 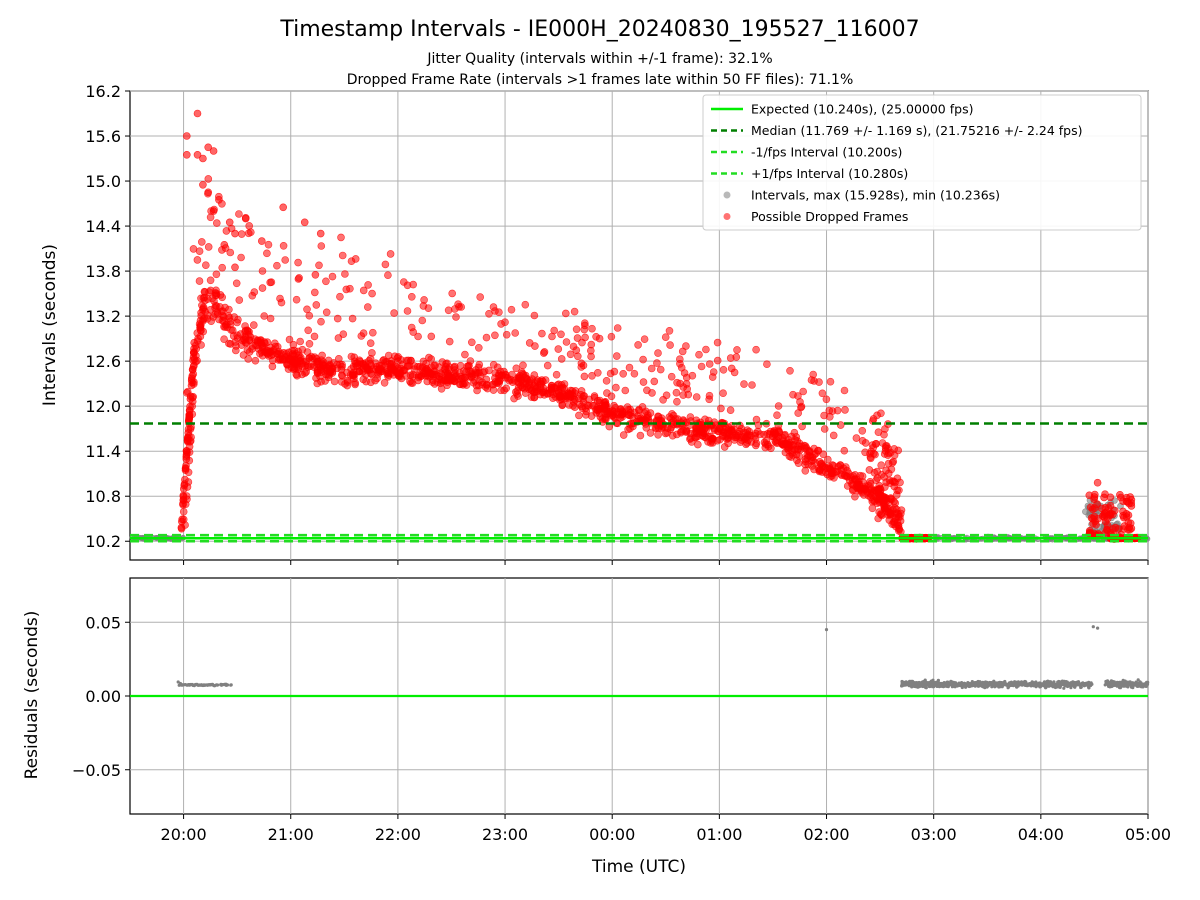 I want to click on intervals-reference-lines, so click(x=639, y=482).